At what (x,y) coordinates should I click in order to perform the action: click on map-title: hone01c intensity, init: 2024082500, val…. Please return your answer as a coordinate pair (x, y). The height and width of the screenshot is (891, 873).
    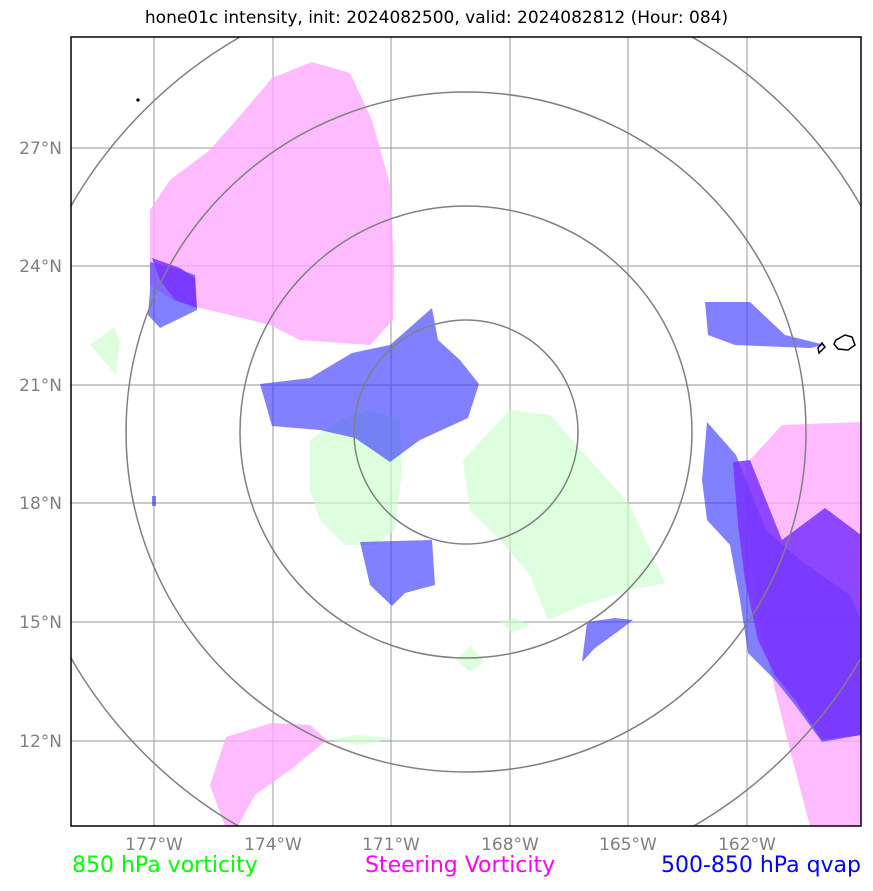
    Looking at the image, I should click on (436, 18).